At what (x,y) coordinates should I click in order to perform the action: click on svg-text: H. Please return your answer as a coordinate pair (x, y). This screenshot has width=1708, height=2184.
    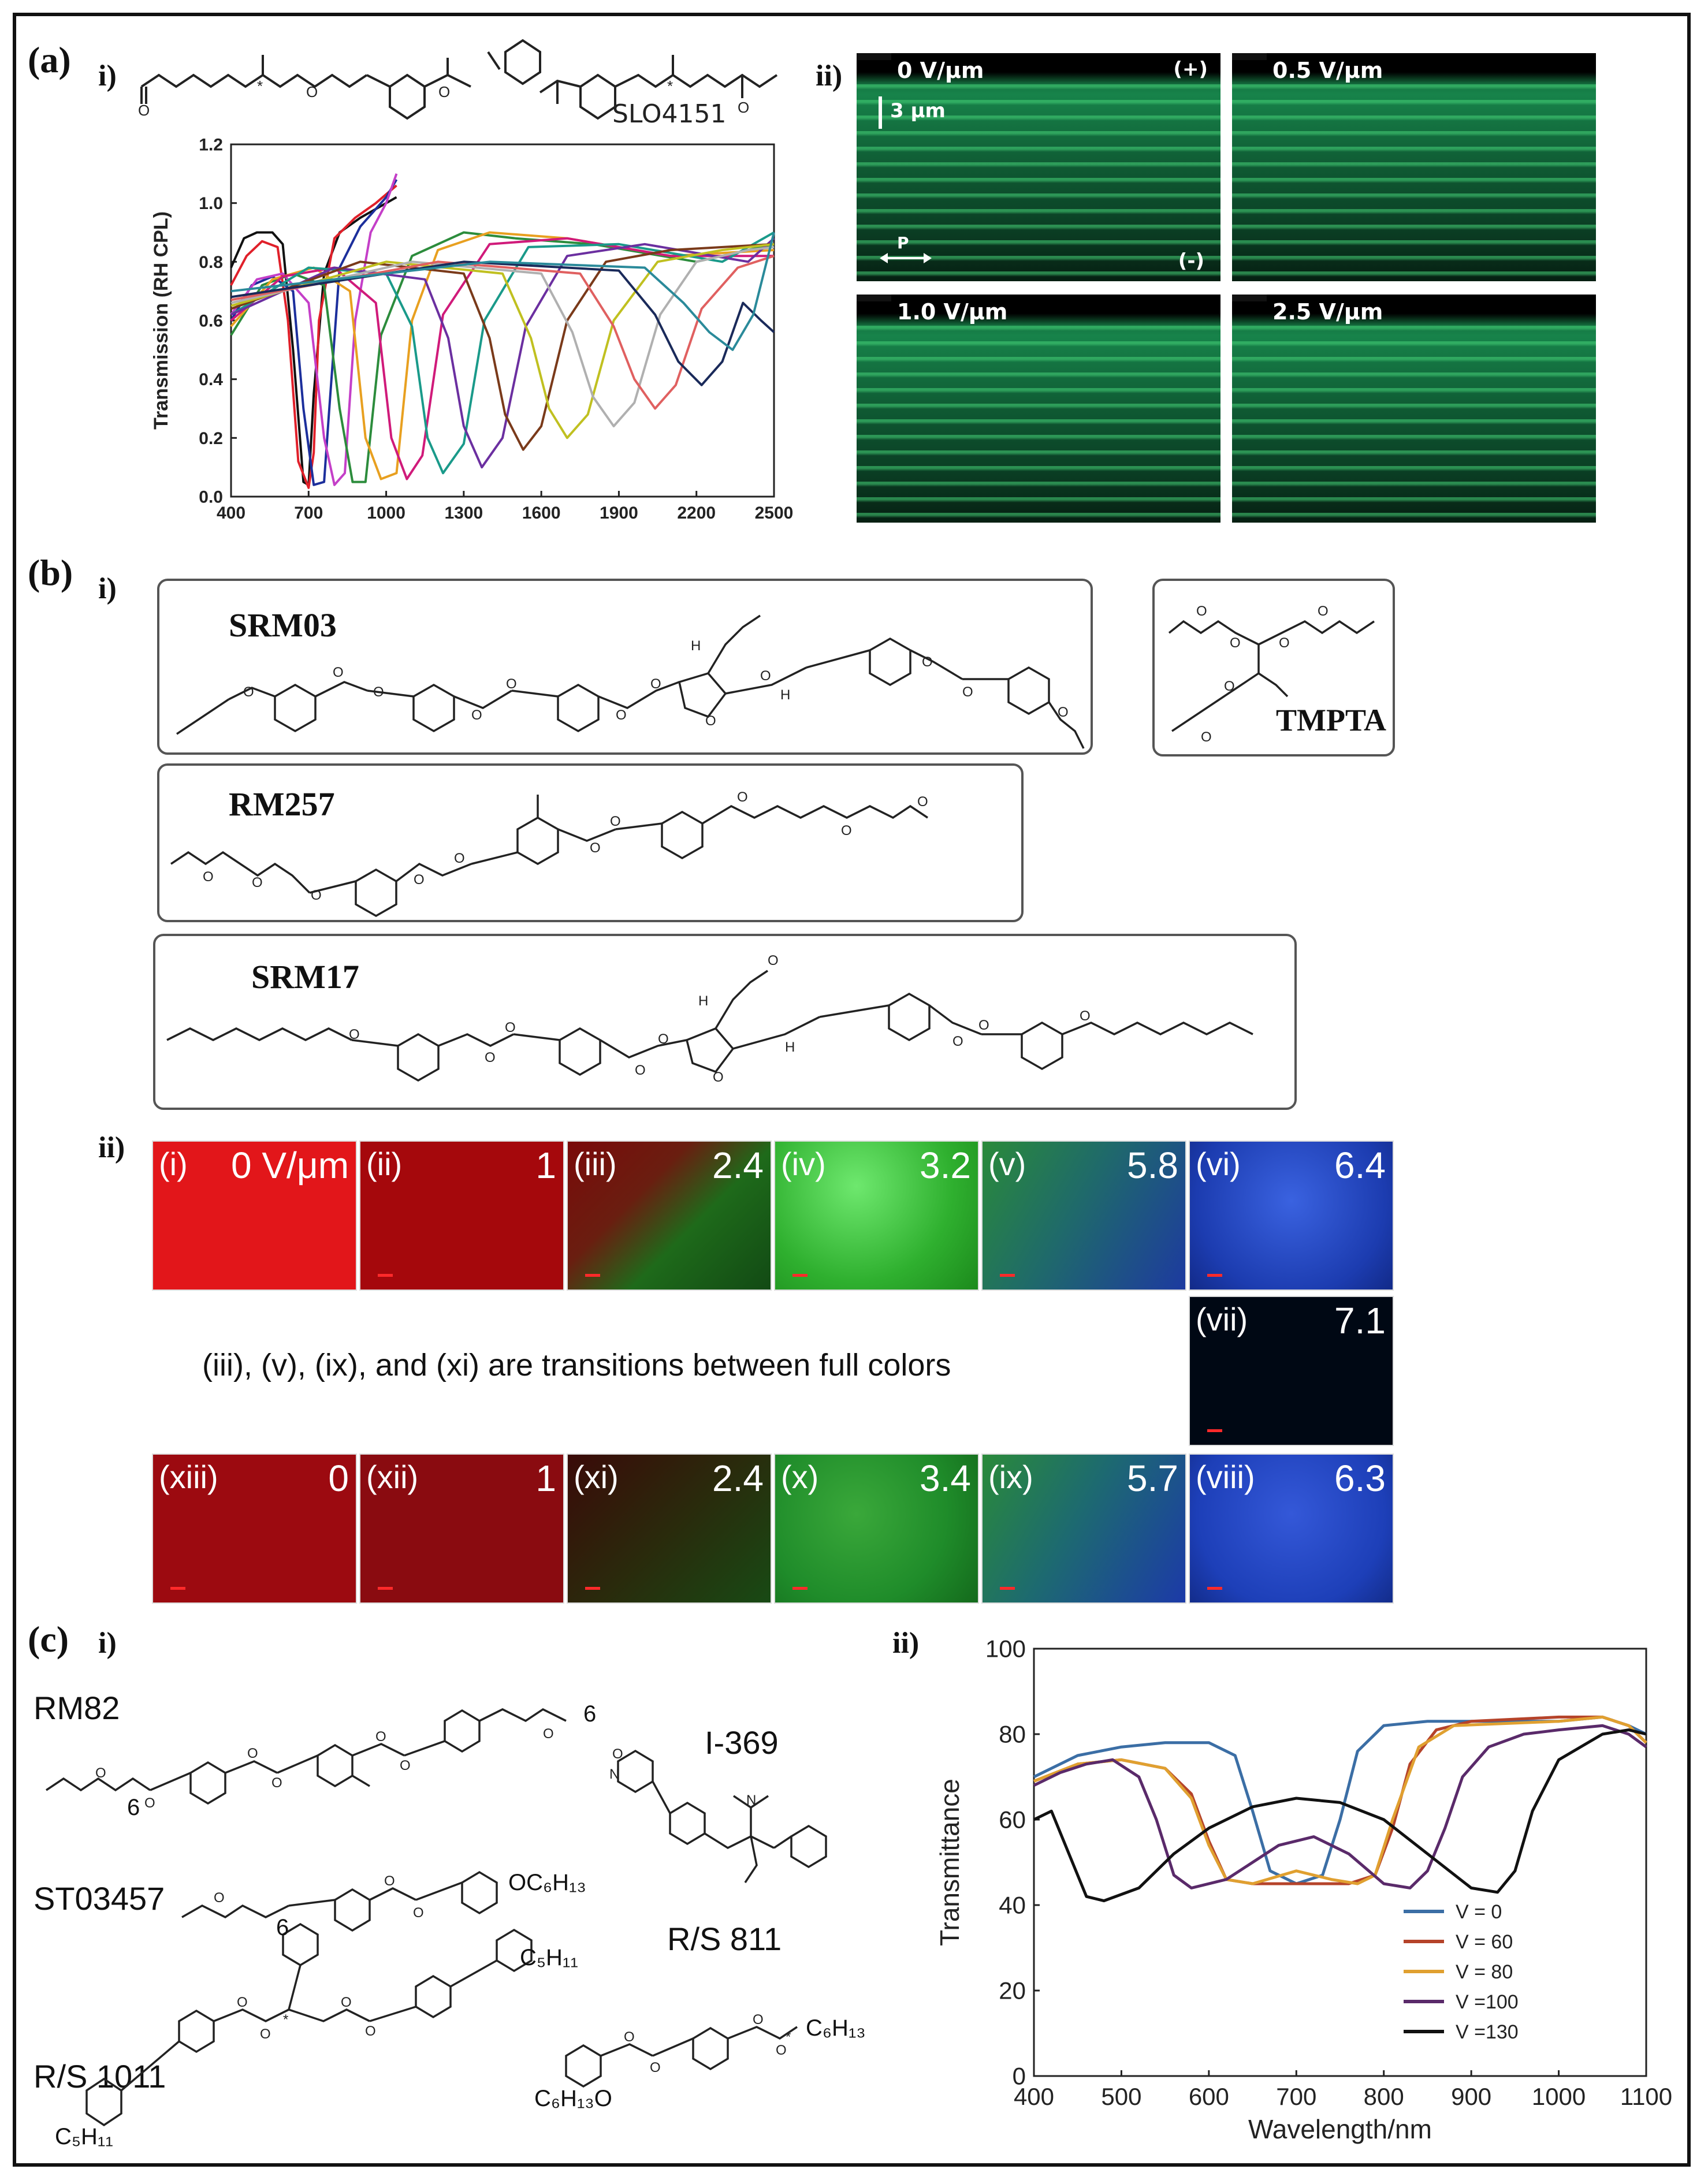
    Looking at the image, I should click on (785, 695).